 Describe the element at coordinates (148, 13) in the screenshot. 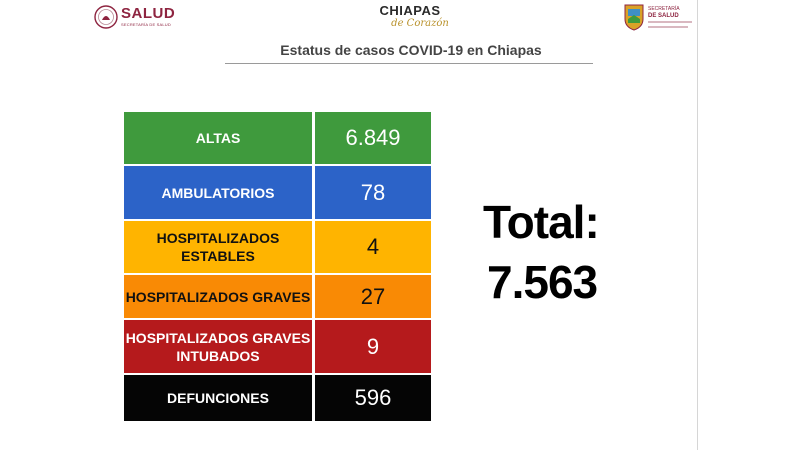

I see `salud-logo-text: SALUD` at that location.